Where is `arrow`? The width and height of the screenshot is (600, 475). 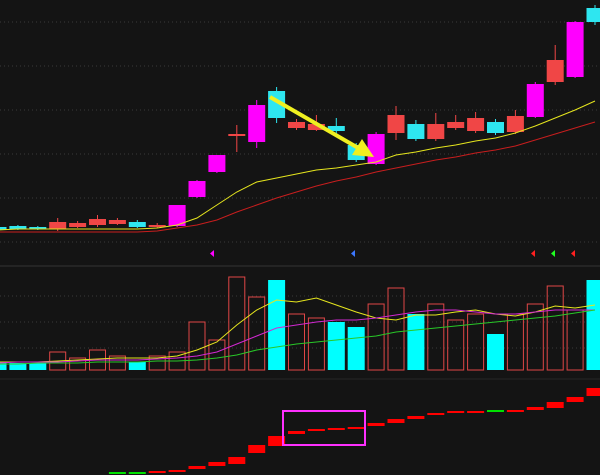 arrow is located at coordinates (321, 126).